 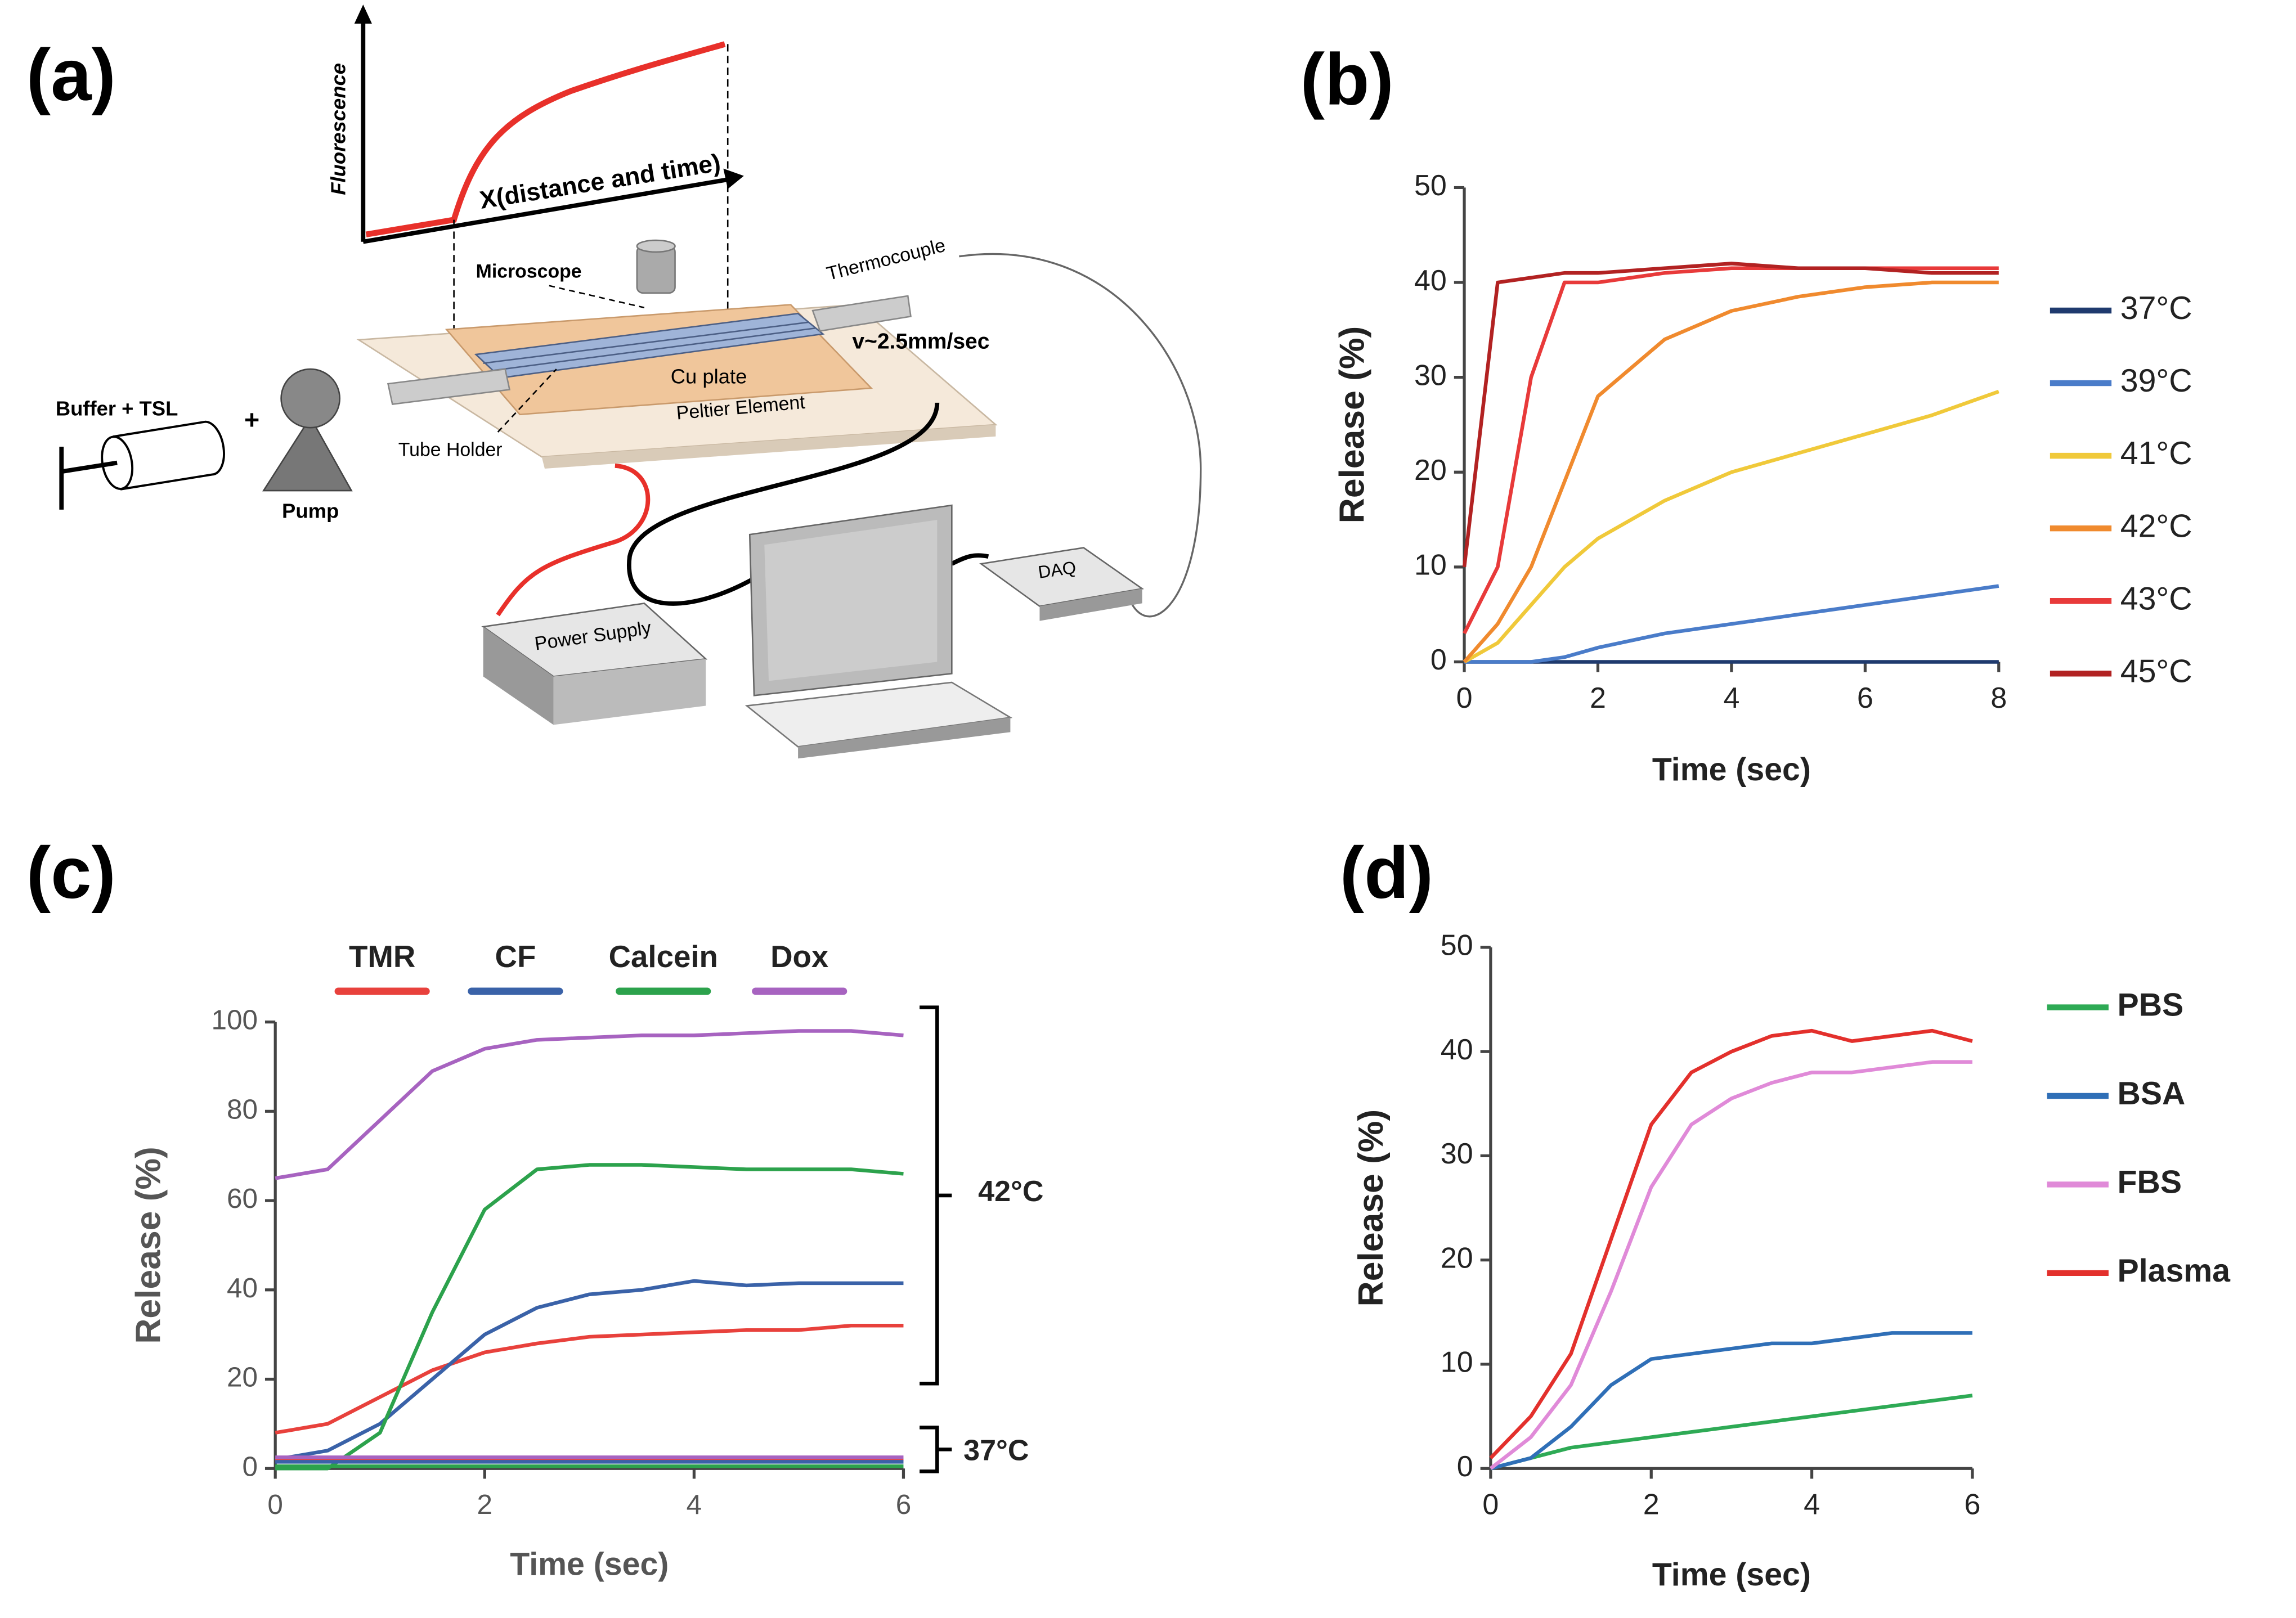 What do you see at coordinates (573, 540) in the screenshot?
I see `power-wire` at bounding box center [573, 540].